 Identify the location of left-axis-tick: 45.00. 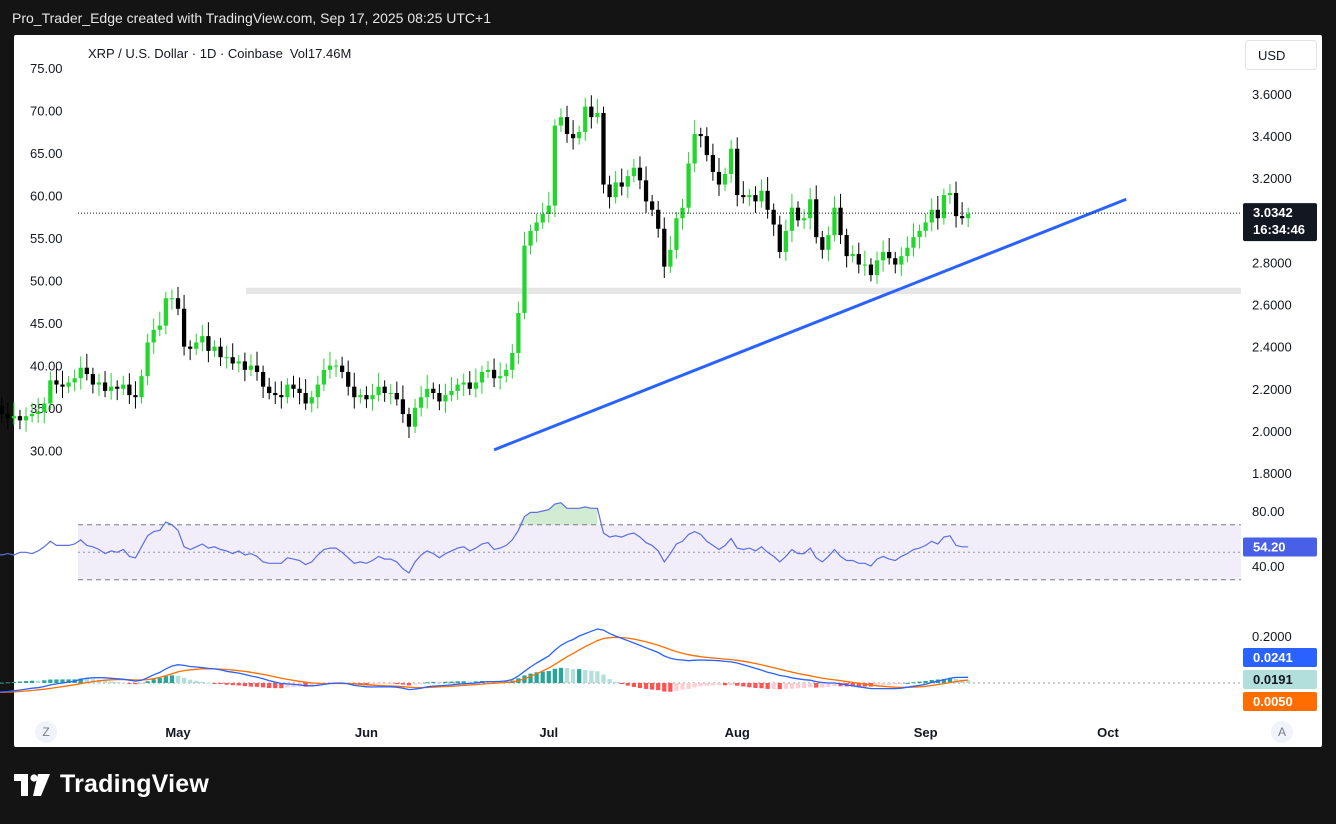
(46, 323).